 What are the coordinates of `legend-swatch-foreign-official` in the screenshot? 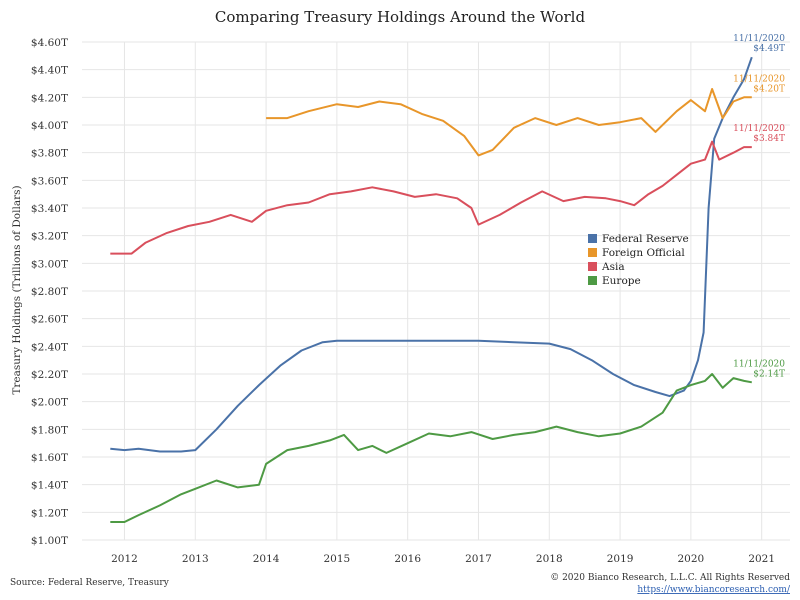 It's located at (592, 252).